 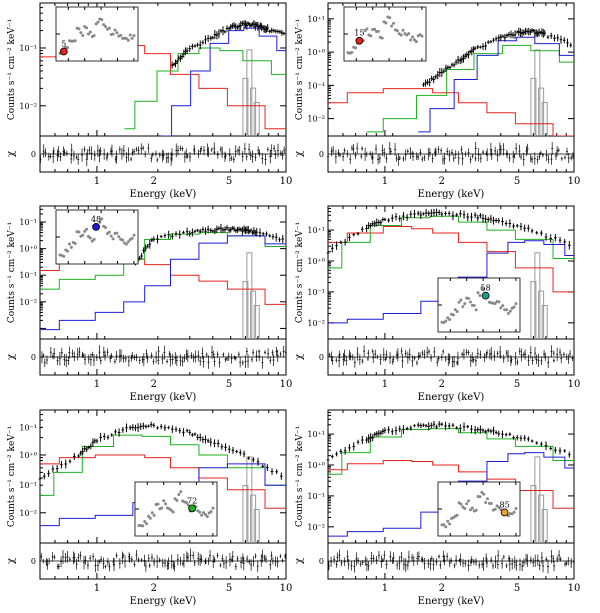 I want to click on inset-lightcurve: 58, so click(x=479, y=305).